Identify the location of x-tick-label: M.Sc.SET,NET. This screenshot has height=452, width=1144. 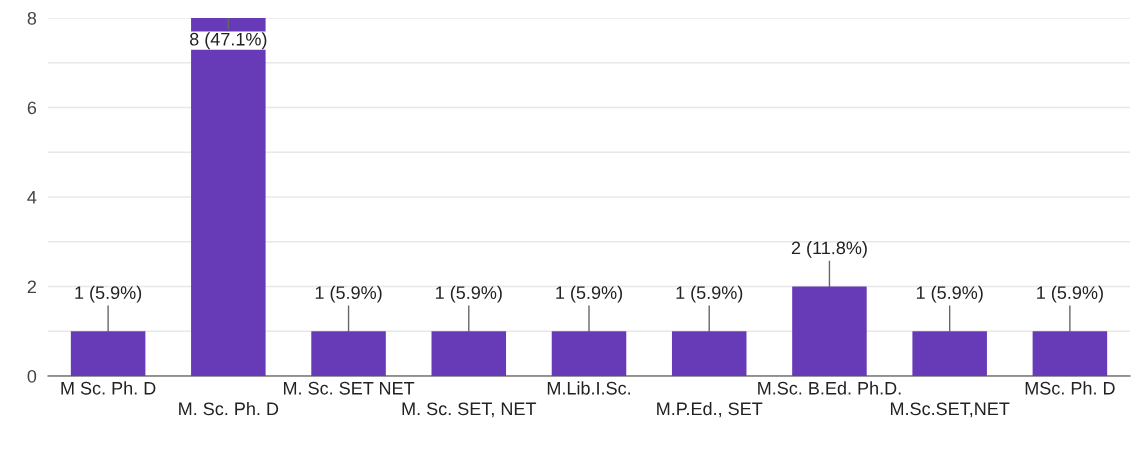
(950, 410).